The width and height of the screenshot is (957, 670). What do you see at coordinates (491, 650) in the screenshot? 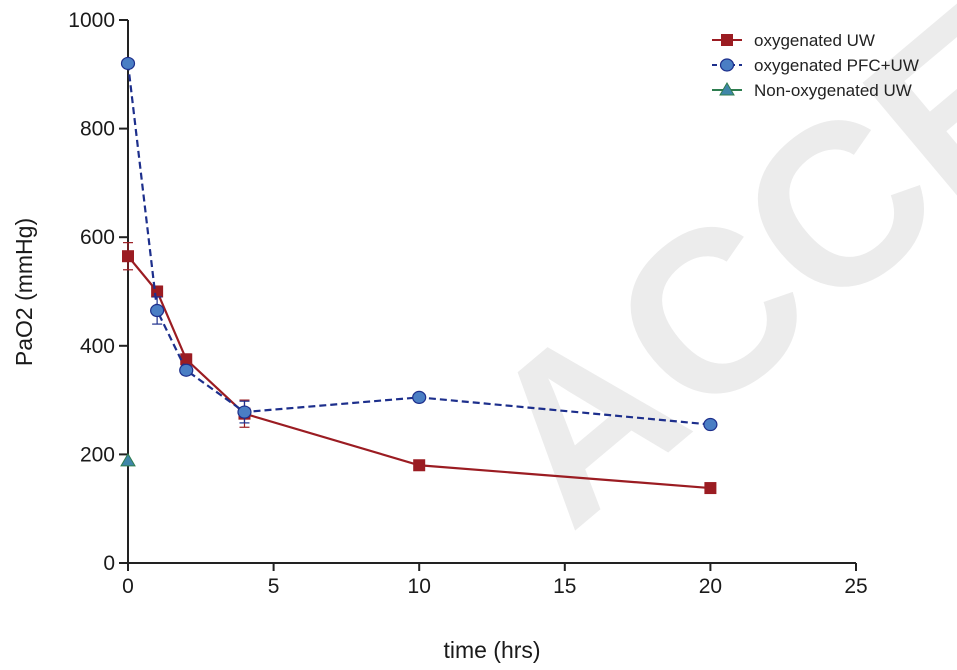
I see `x-axis-title: time (hrs)` at bounding box center [491, 650].